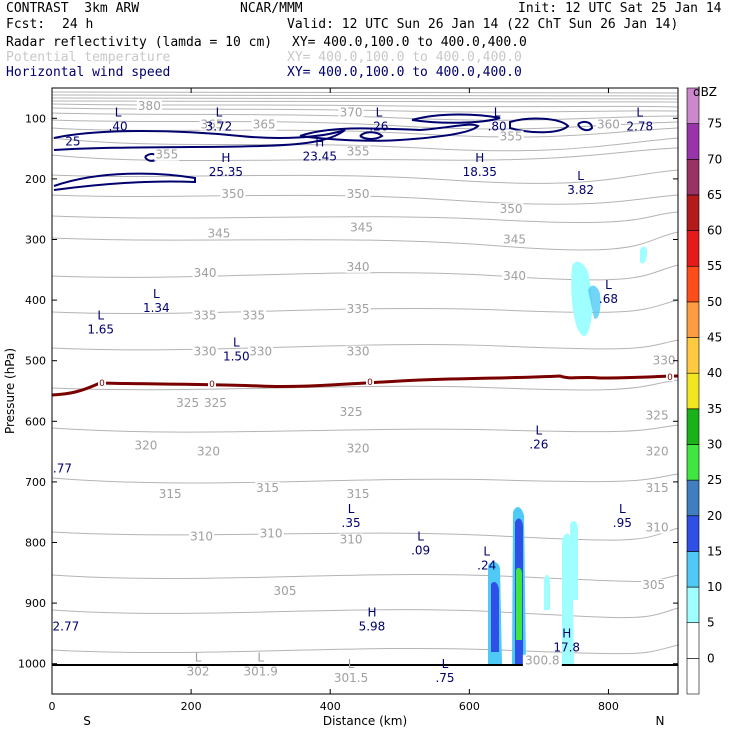 This screenshot has height=740, width=740. I want to click on colorbar-level-label: 50, so click(714, 302).